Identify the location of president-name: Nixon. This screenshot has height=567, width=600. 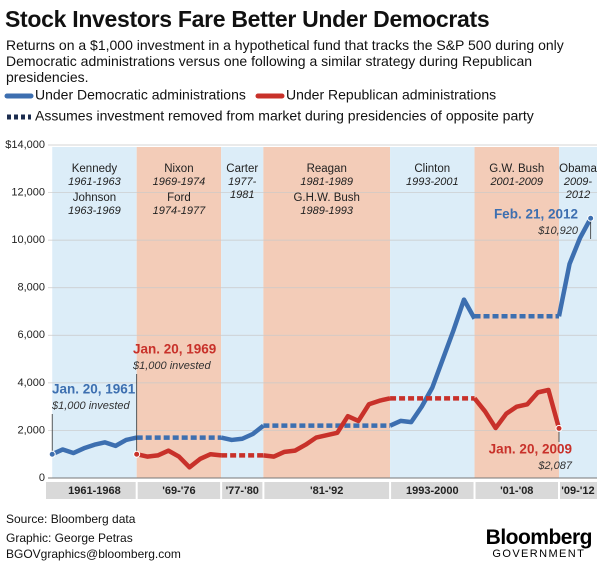
(179, 169).